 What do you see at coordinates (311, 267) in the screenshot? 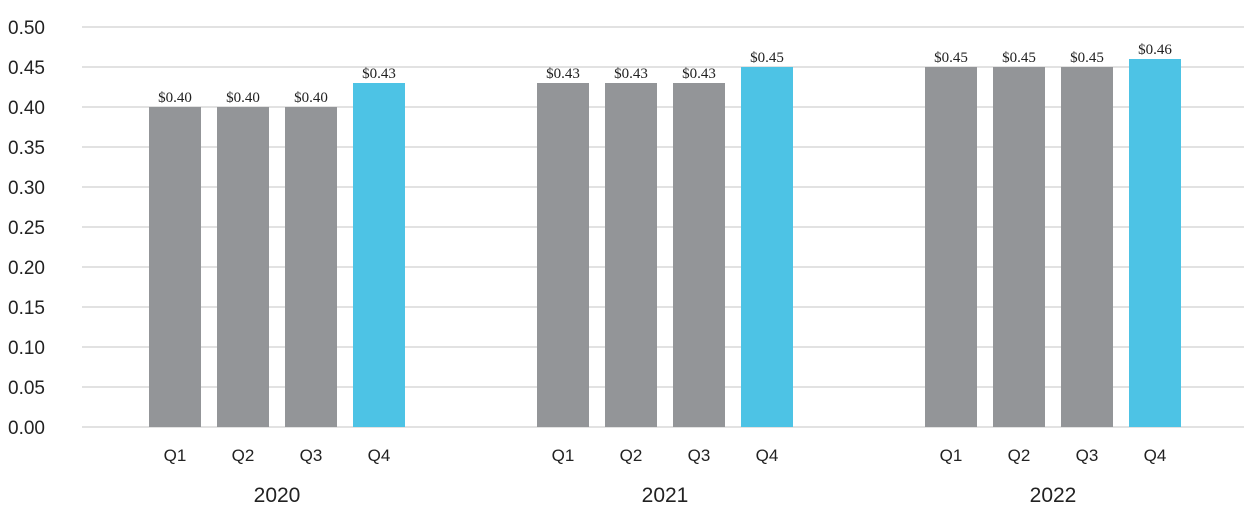
I see `bar-2020-q3` at bounding box center [311, 267].